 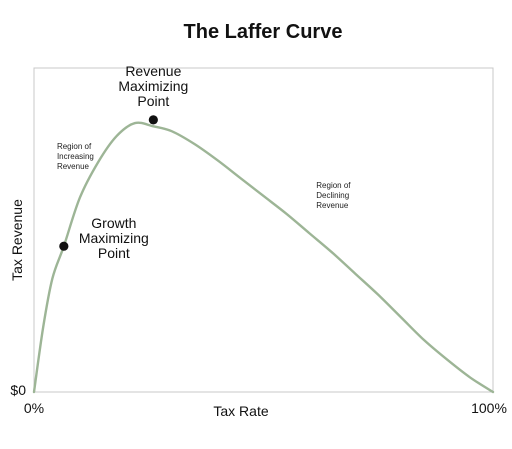 I want to click on point-label: Growth Maximizing Point, so click(x=114, y=238).